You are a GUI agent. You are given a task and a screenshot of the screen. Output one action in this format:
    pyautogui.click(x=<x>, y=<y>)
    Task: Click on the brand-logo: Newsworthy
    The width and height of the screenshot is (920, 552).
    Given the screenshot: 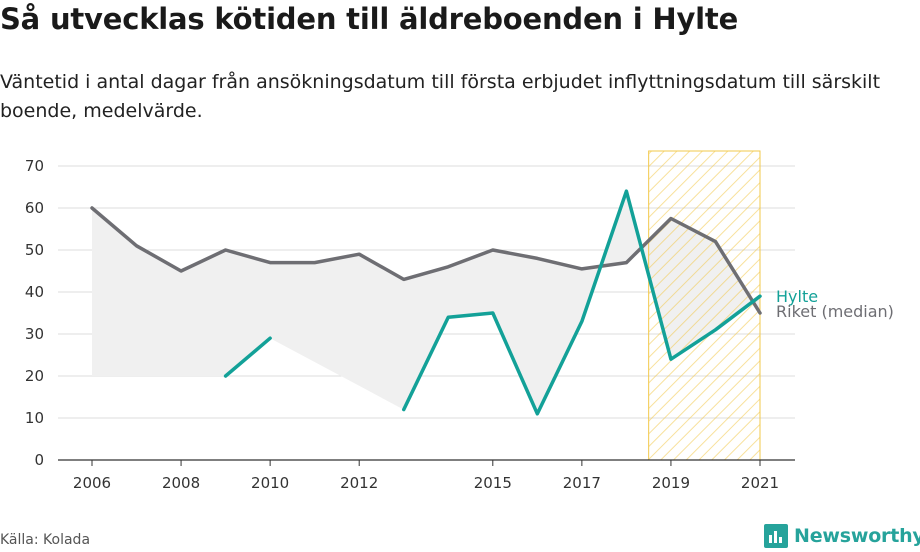 What is the action you would take?
    pyautogui.click(x=842, y=536)
    